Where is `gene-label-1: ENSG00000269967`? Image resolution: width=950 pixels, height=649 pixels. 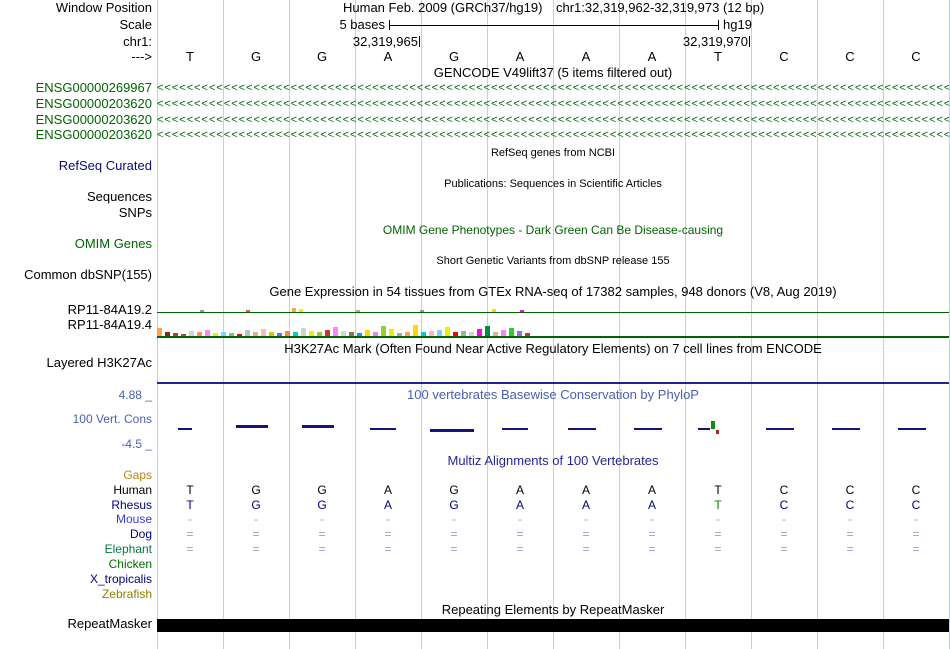
gene-label-1: ENSG00000269967 is located at coordinates (93, 87).